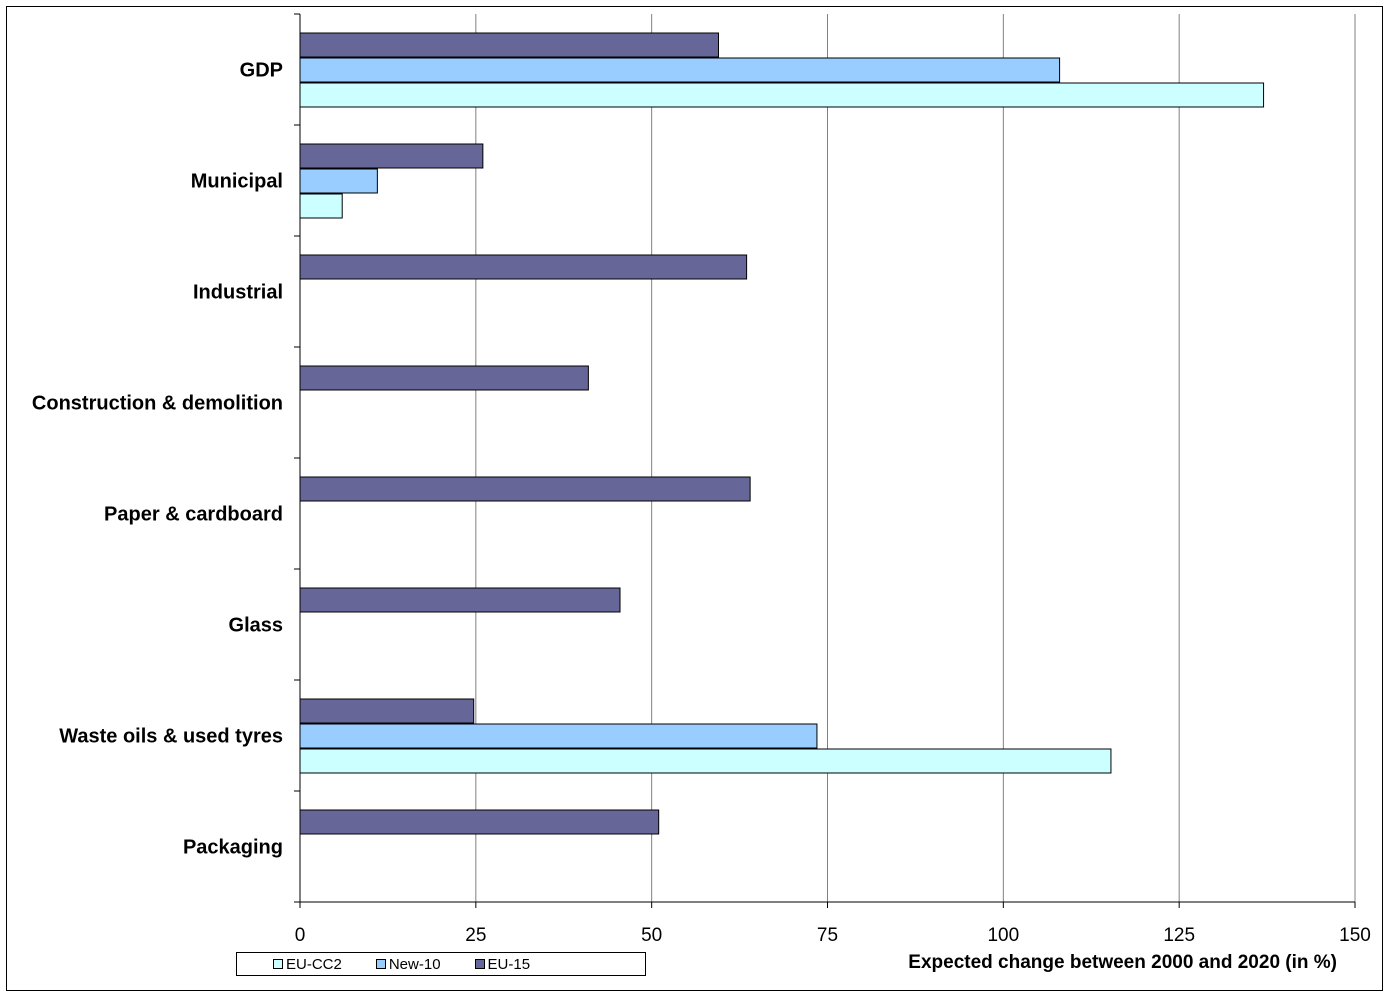 Image resolution: width=1391 pixels, height=997 pixels. I want to click on x-tick-label: 150, so click(1355, 935).